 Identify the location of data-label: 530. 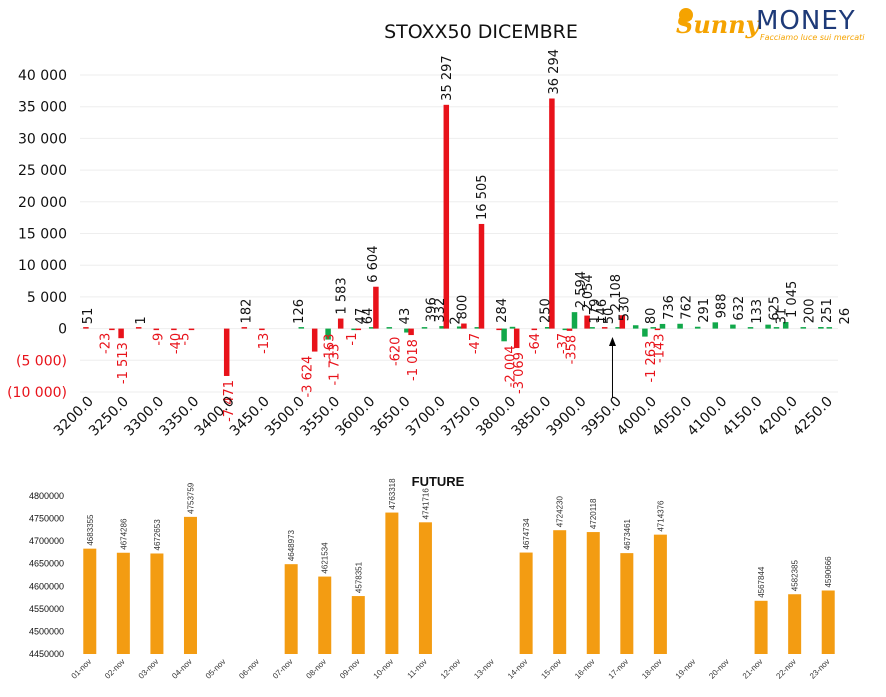
(624, 308).